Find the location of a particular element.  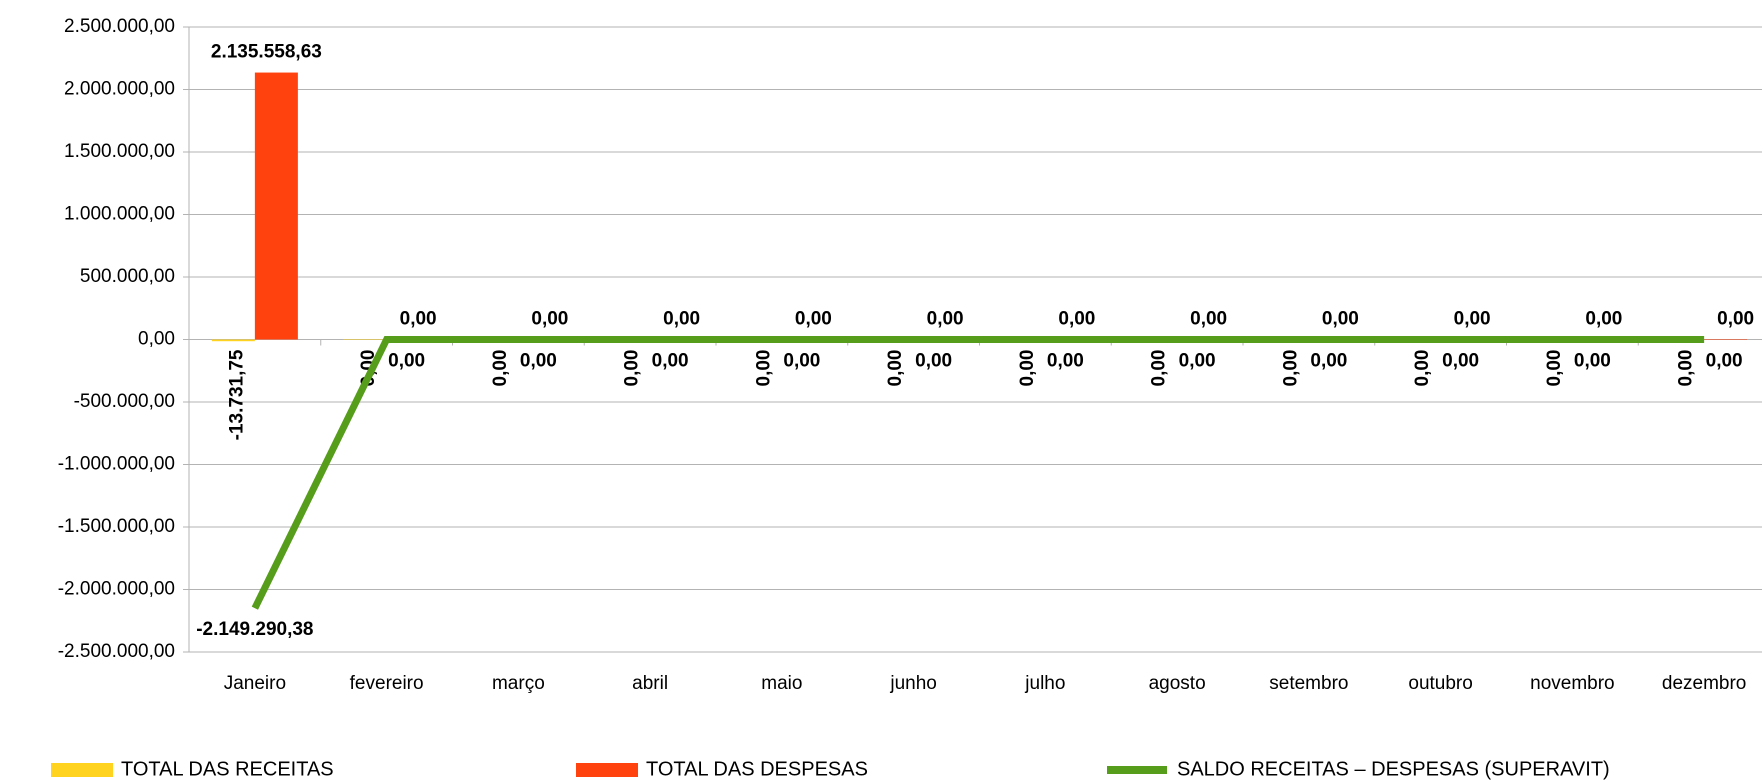

y-tick-label: -2.000.000,00 is located at coordinates (116, 589).